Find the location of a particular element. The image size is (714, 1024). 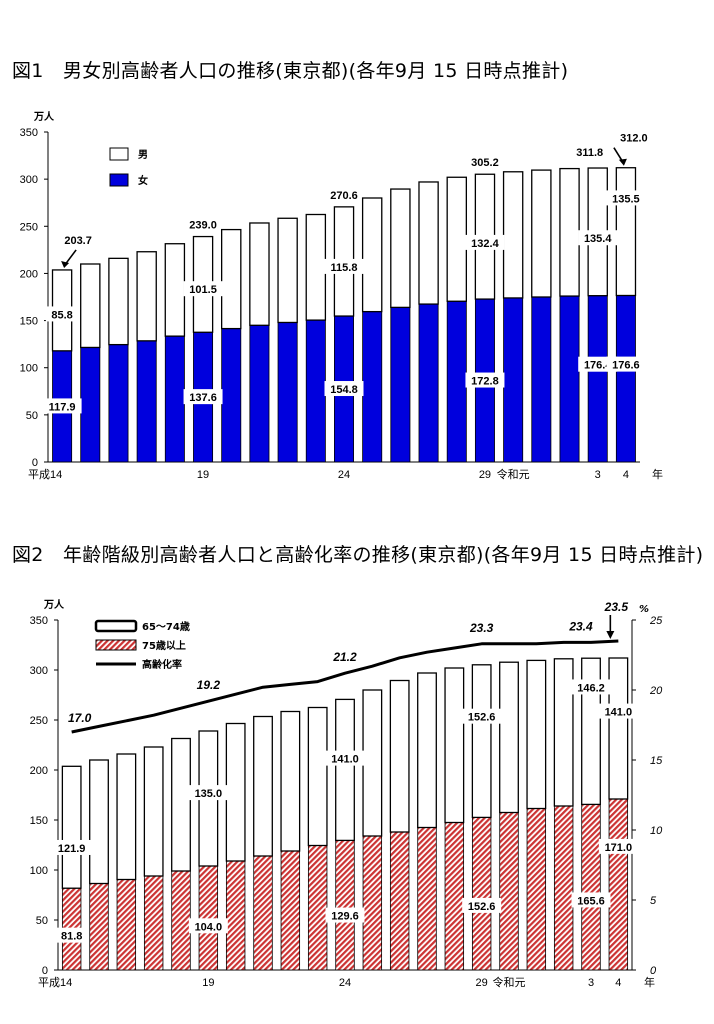

age75-value-label: 171.0 is located at coordinates (619, 848).